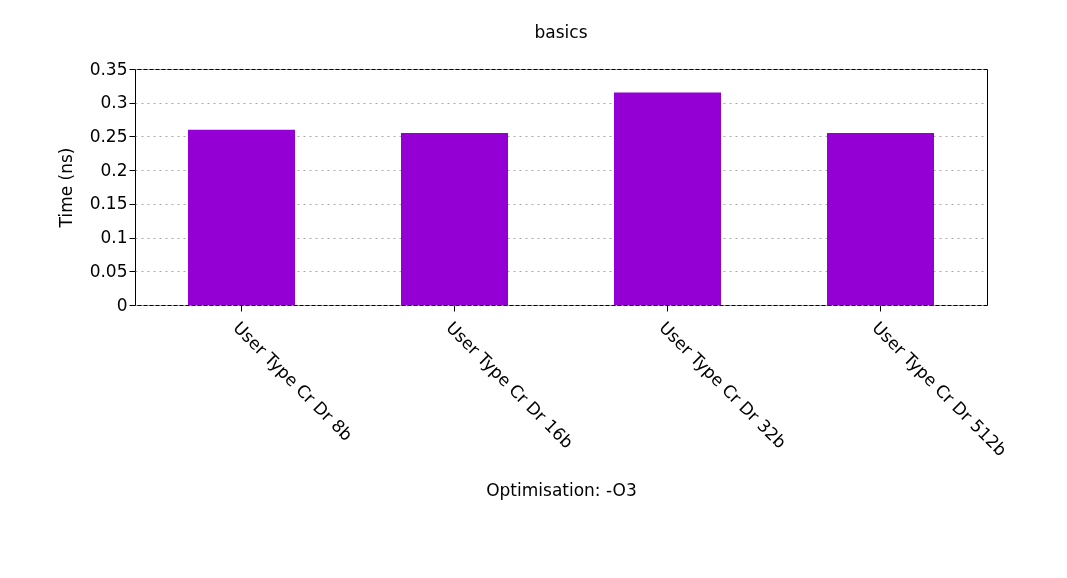 The width and height of the screenshot is (1067, 578). What do you see at coordinates (561, 490) in the screenshot?
I see `x-axis-title: Optimisation: -O3` at bounding box center [561, 490].